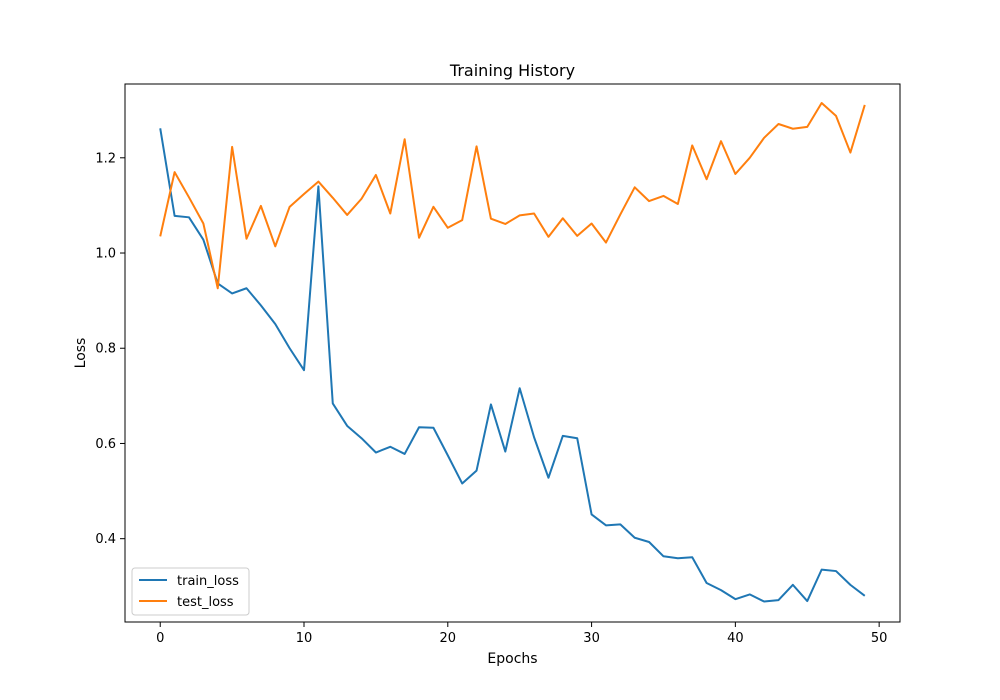 The height and width of the screenshot is (700, 1000). What do you see at coordinates (105, 539) in the screenshot?
I see `y-tick-label: 0.4` at bounding box center [105, 539].